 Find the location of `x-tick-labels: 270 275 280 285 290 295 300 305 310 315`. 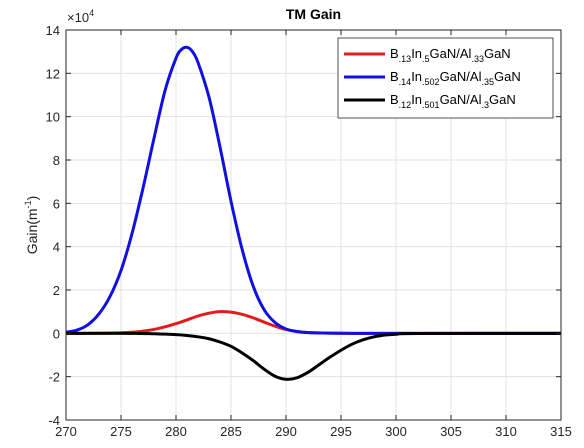

x-tick-labels: 270 275 280 285 290 295 300 305 310 315 is located at coordinates (313, 431).